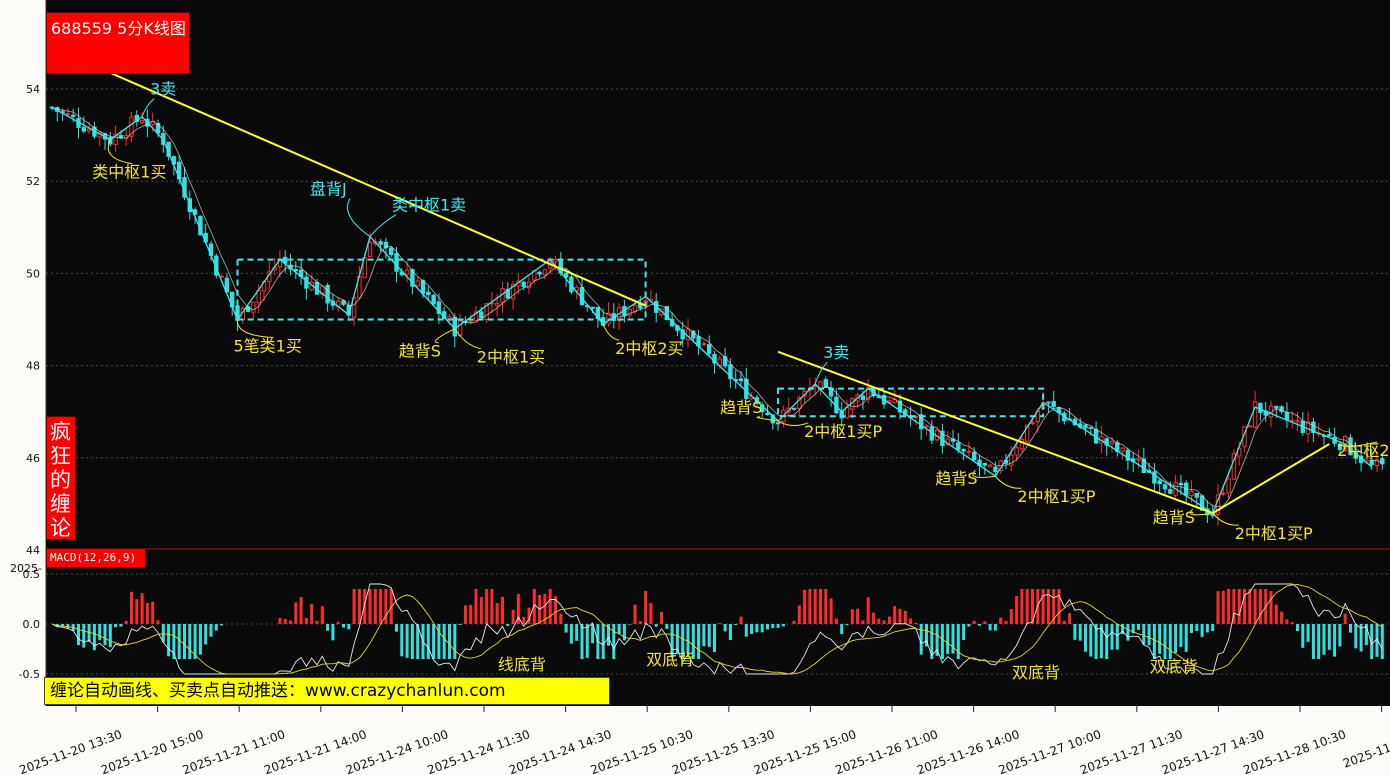 Image resolution: width=1390 pixels, height=775 pixels. What do you see at coordinates (118, 28) in the screenshot?
I see `chart-title: 688559 5分K线图` at bounding box center [118, 28].